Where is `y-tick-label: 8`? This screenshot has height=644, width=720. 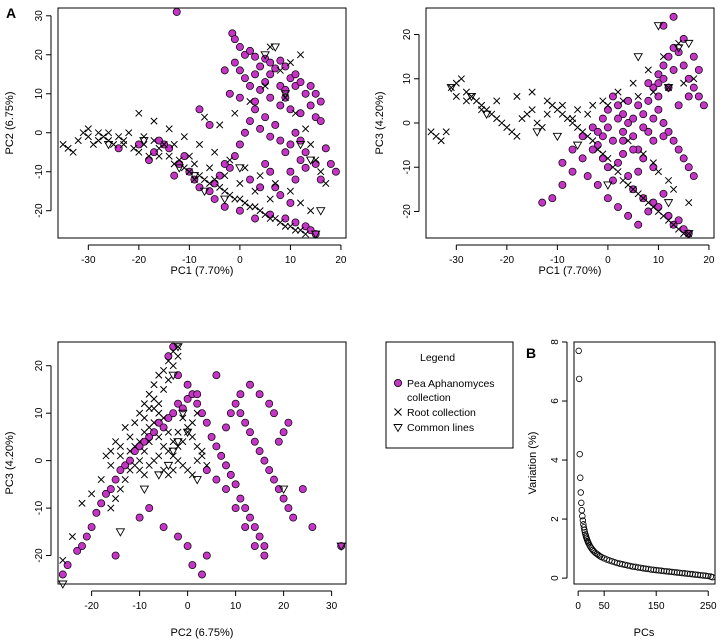
y-tick-label: 8 is located at coordinates (555, 342).